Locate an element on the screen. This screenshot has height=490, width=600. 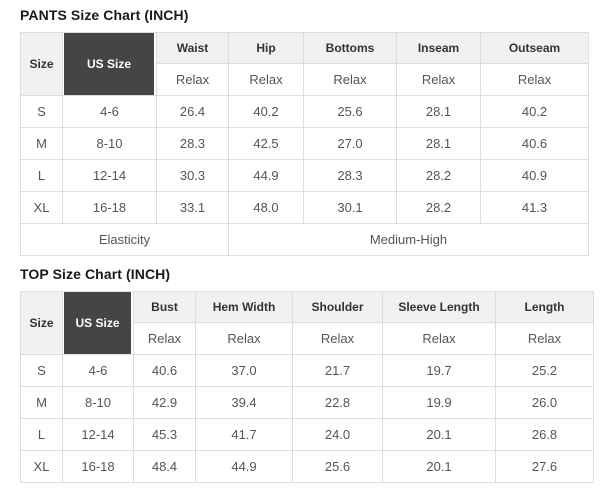
value-cell: 26.8 is located at coordinates (544, 434).